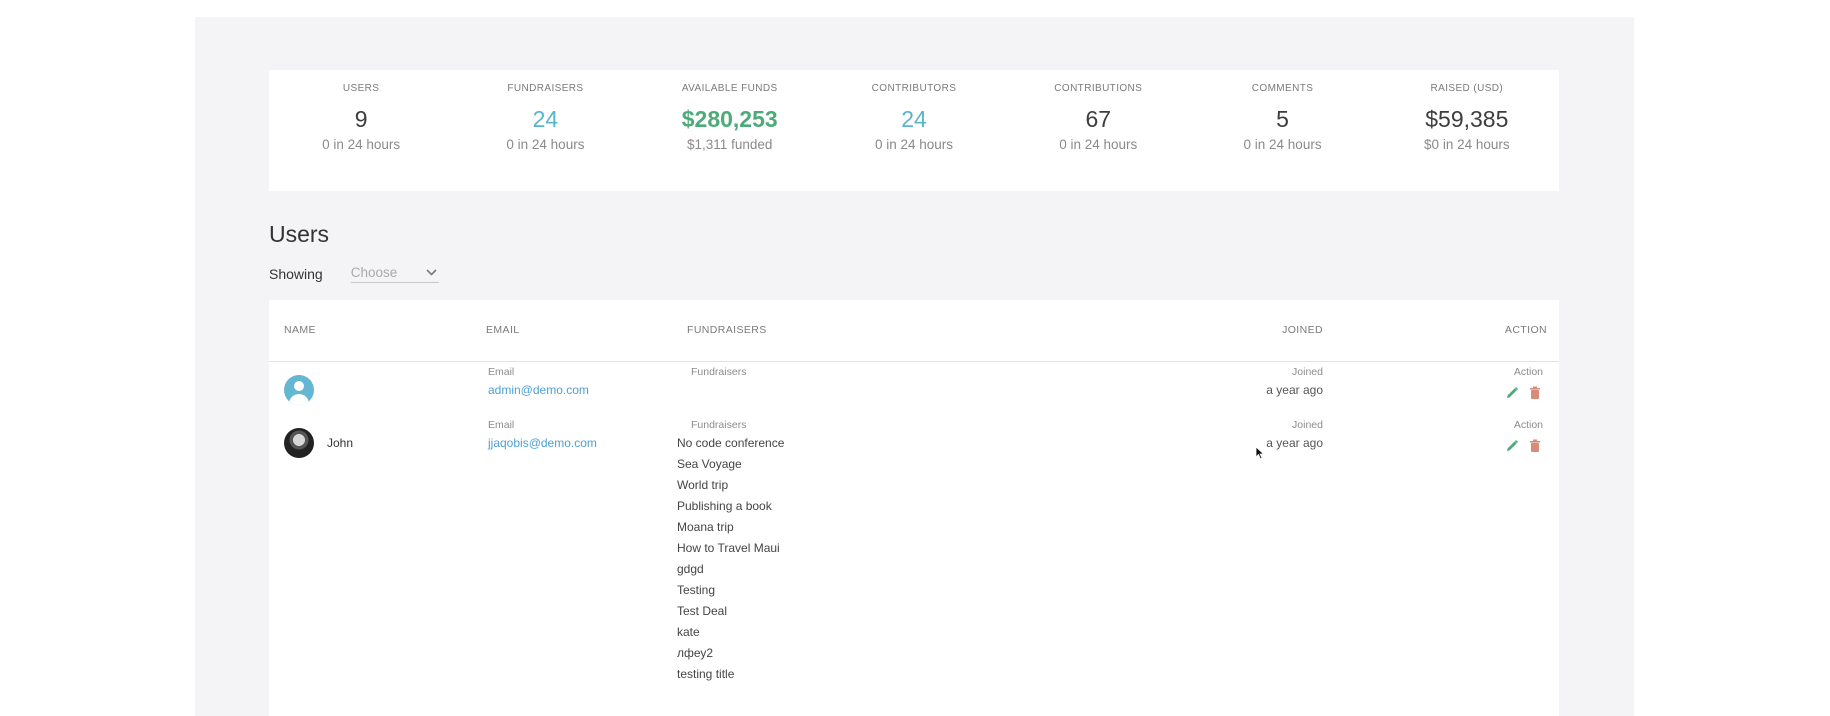  I want to click on list-item: How to Travel Maui, so click(728, 548).